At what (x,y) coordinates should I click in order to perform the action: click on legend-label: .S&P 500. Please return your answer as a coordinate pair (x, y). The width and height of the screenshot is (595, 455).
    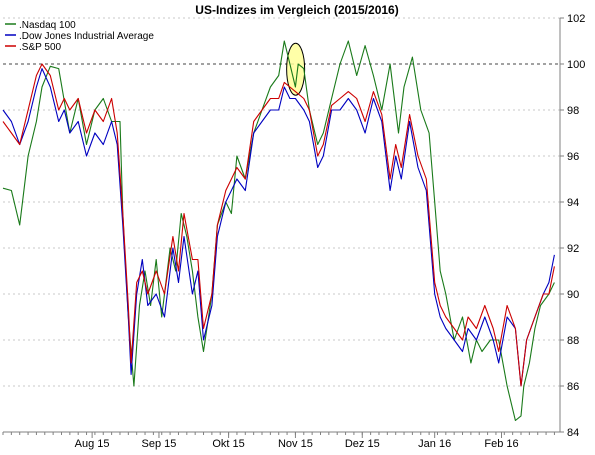
    Looking at the image, I should click on (40, 47).